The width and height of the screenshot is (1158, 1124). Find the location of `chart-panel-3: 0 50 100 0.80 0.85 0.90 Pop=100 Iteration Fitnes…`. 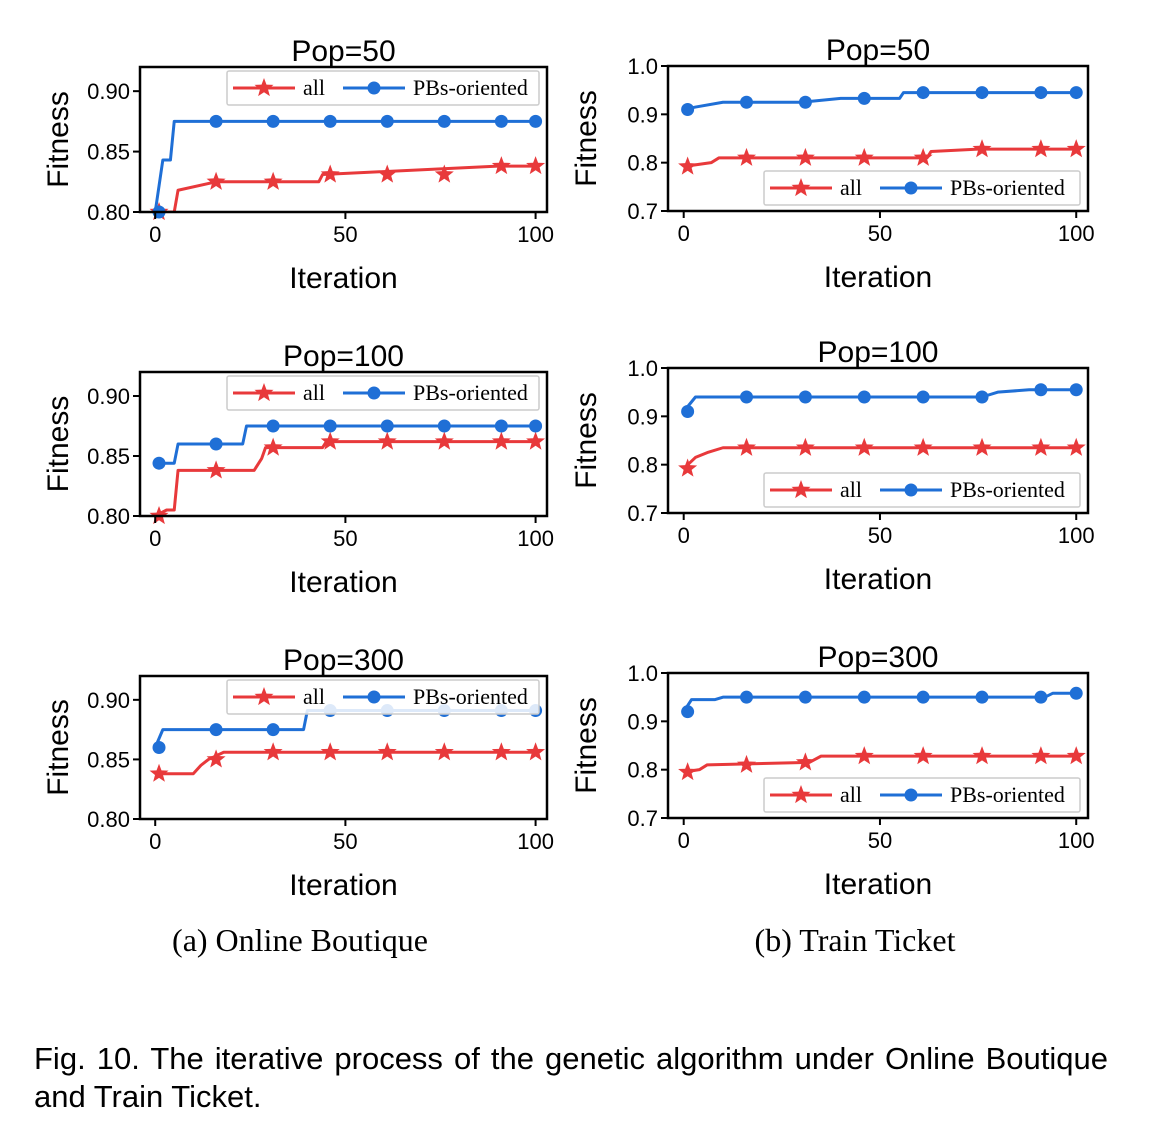

chart-panel-3: 0 50 100 0.80 0.85 0.90 Pop=100 Iteration Fitnes… is located at coordinates (298, 469).